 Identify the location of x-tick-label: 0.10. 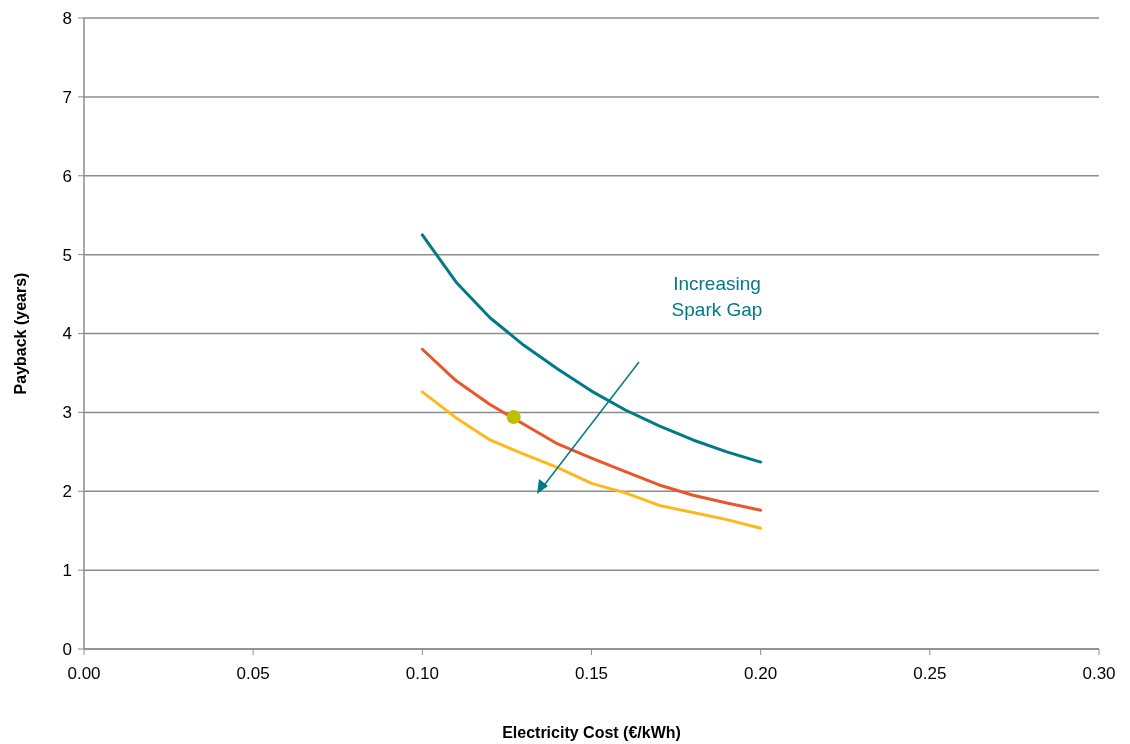
(422, 673).